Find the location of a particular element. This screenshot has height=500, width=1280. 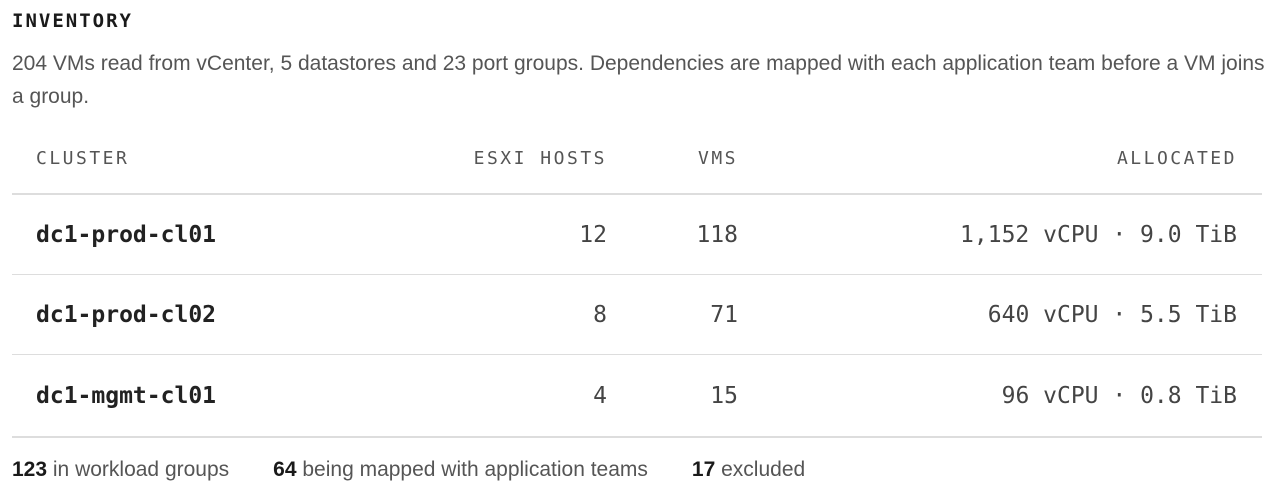

column-header: CLUSTER is located at coordinates (231, 159).